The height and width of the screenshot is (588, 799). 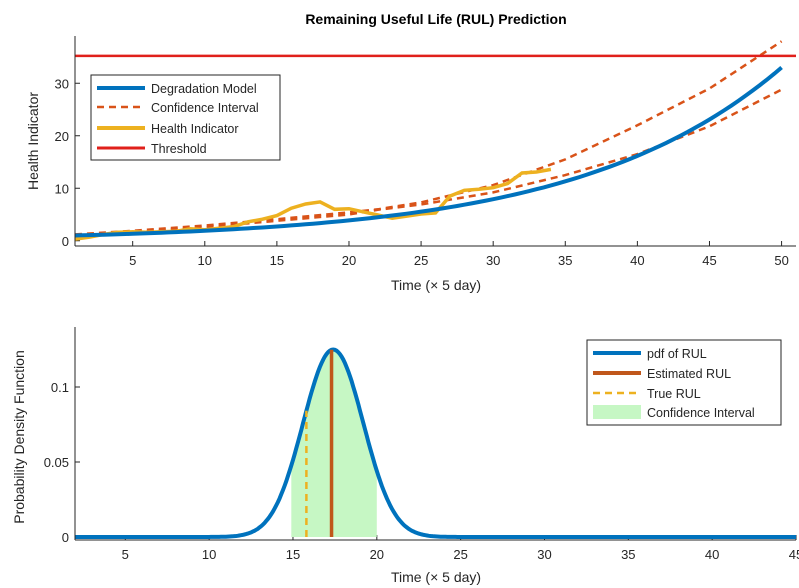 What do you see at coordinates (701, 413) in the screenshot?
I see `legend-label-confidence-band: Confidence Interval` at bounding box center [701, 413].